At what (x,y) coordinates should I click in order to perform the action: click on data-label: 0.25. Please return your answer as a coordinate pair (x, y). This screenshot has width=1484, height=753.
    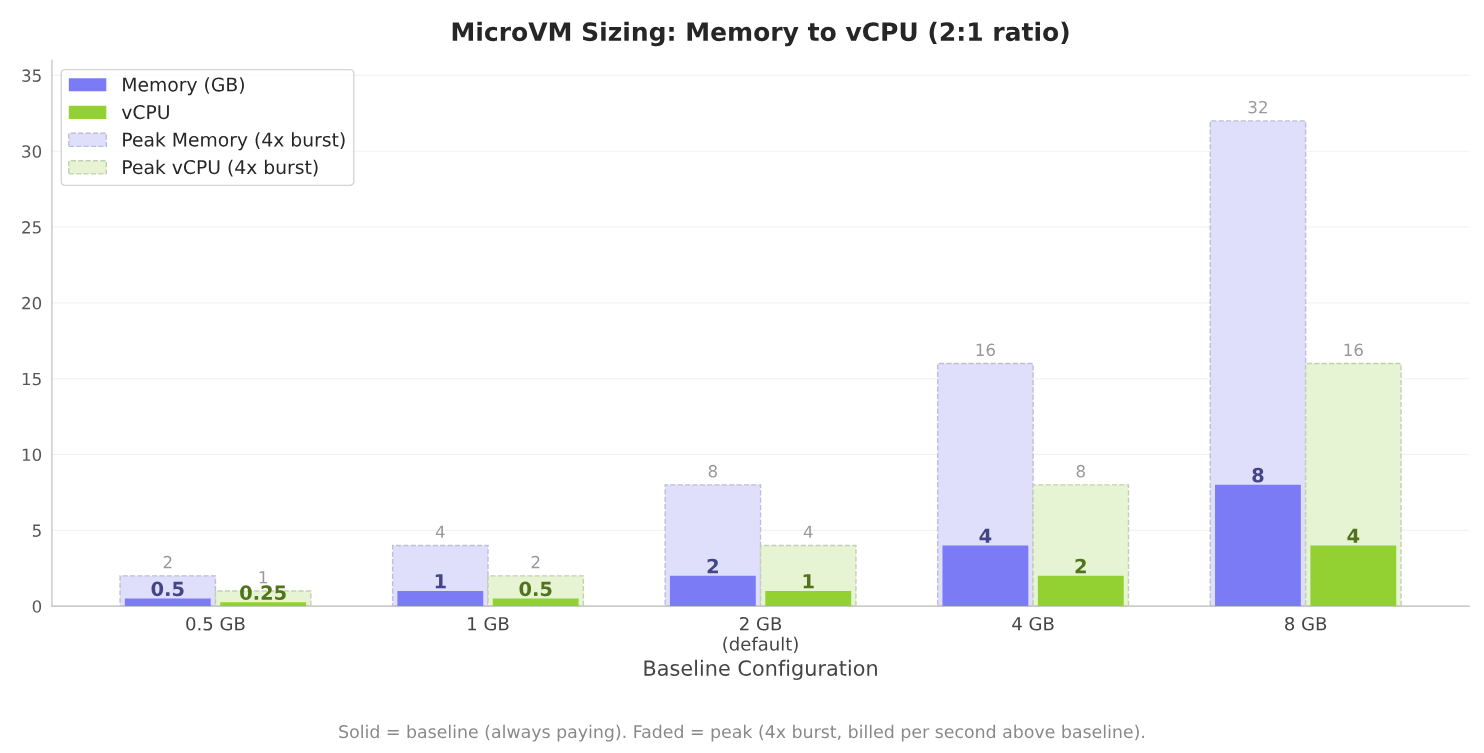
    Looking at the image, I should click on (263, 592).